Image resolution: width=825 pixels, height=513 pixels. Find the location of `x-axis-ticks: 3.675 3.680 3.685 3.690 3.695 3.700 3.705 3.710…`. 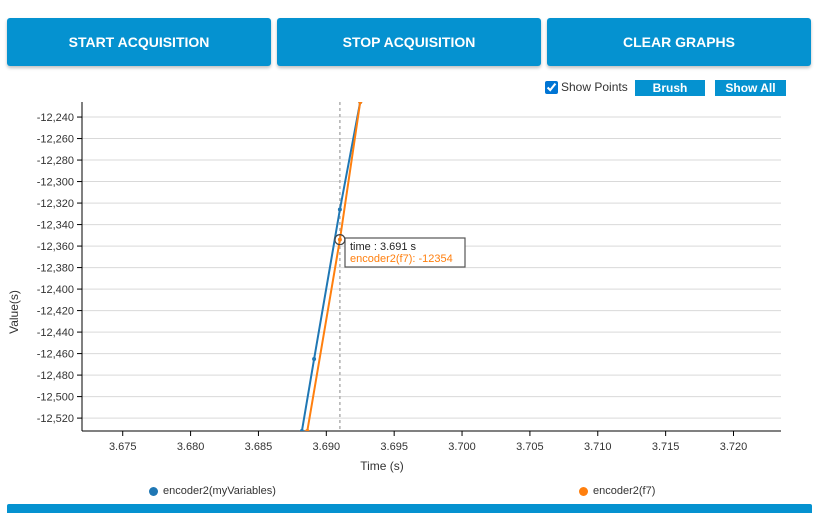

x-axis-ticks: 3.675 3.680 3.685 3.690 3.695 3.700 3.705 3.710… is located at coordinates (428, 442).